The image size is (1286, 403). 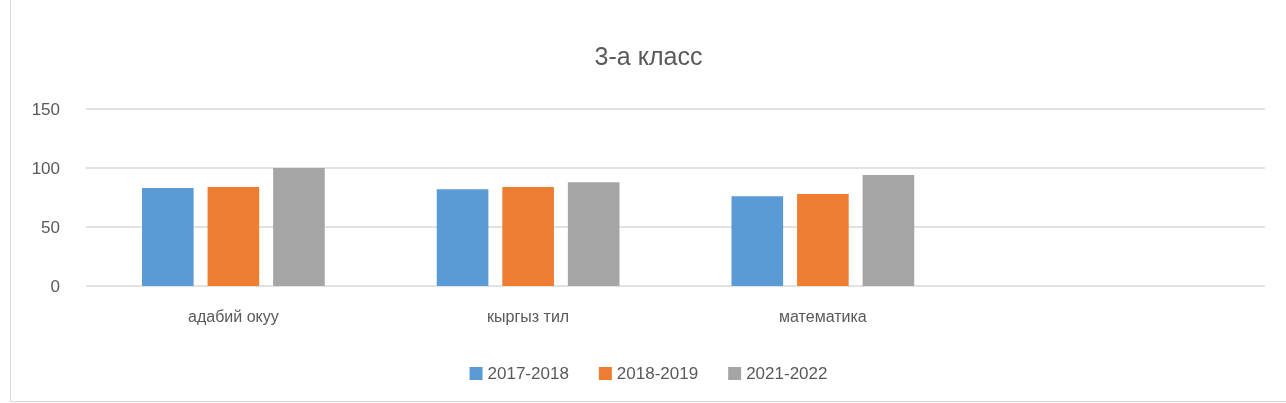 I want to click on x-tick-label: математика, so click(x=823, y=316).